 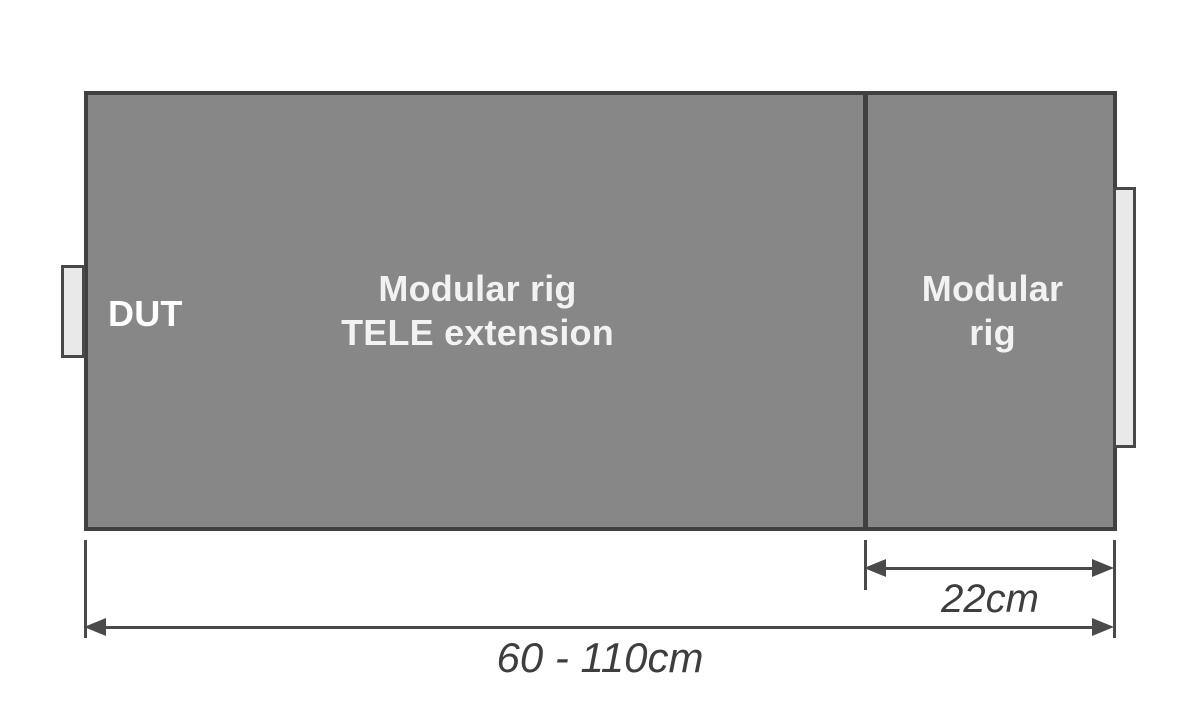 What do you see at coordinates (477, 310) in the screenshot?
I see `tele-extension-label: Modular rig TELE extension` at bounding box center [477, 310].